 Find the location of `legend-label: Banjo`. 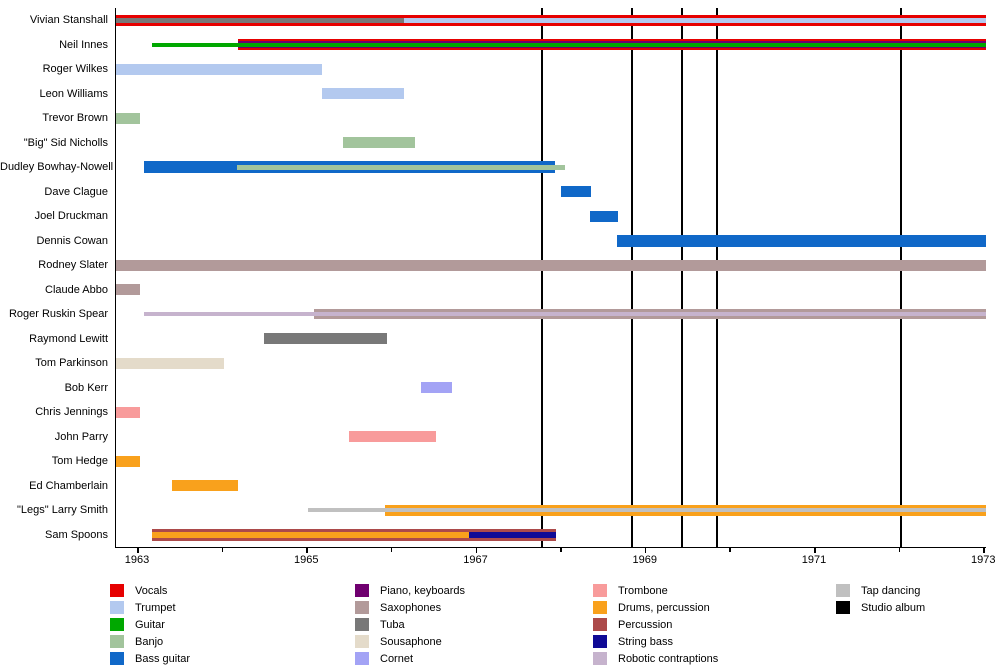

legend-label: Banjo is located at coordinates (149, 641).